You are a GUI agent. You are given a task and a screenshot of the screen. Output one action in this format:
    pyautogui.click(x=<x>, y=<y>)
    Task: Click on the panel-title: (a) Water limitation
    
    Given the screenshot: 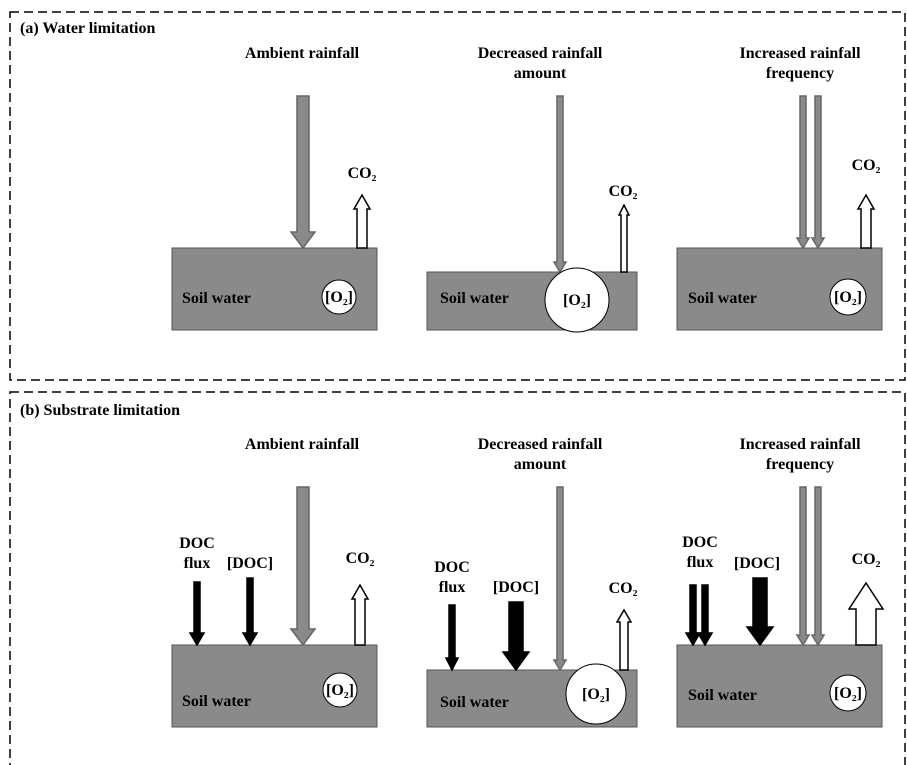 What is the action you would take?
    pyautogui.click(x=87, y=28)
    